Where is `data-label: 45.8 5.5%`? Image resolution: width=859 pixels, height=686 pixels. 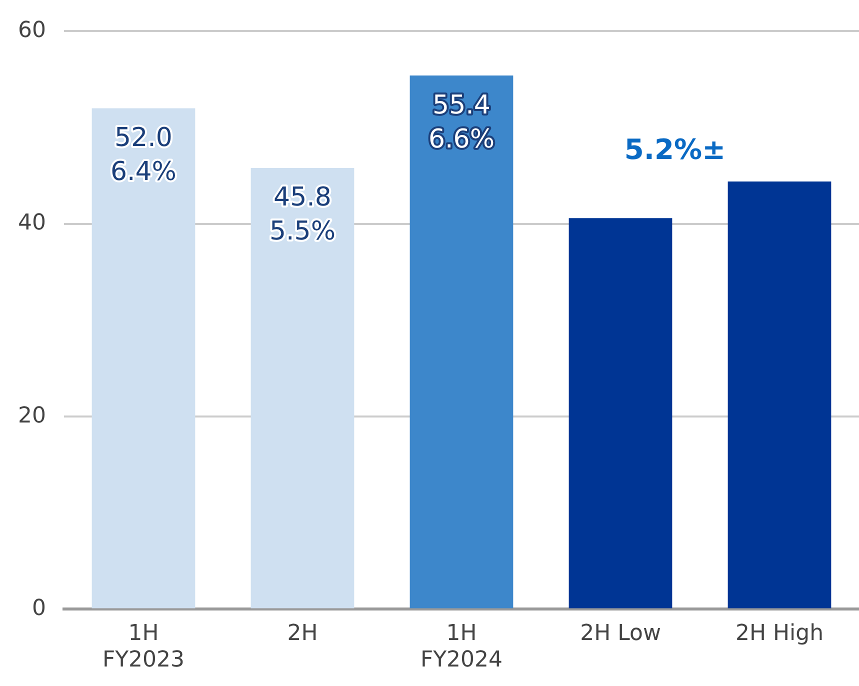 data-label: 45.8 5.5% is located at coordinates (302, 214).